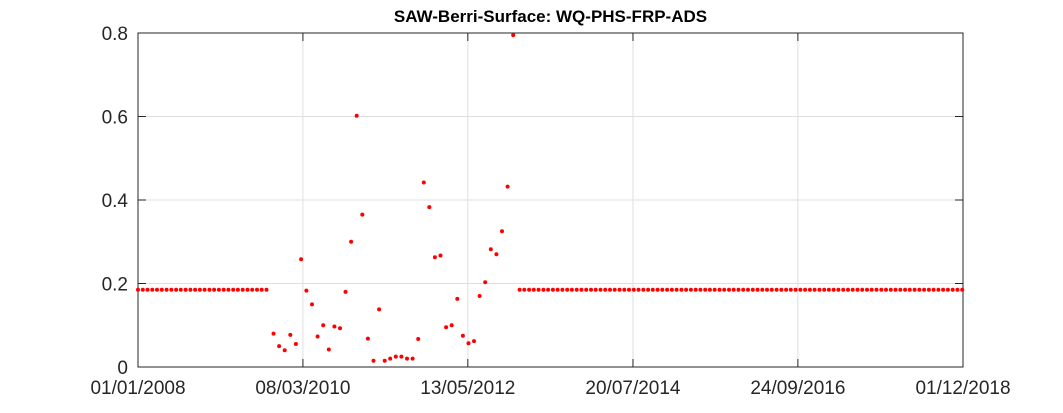 The width and height of the screenshot is (1063, 413). What do you see at coordinates (122, 368) in the screenshot?
I see `y-tick-label: 0` at bounding box center [122, 368].